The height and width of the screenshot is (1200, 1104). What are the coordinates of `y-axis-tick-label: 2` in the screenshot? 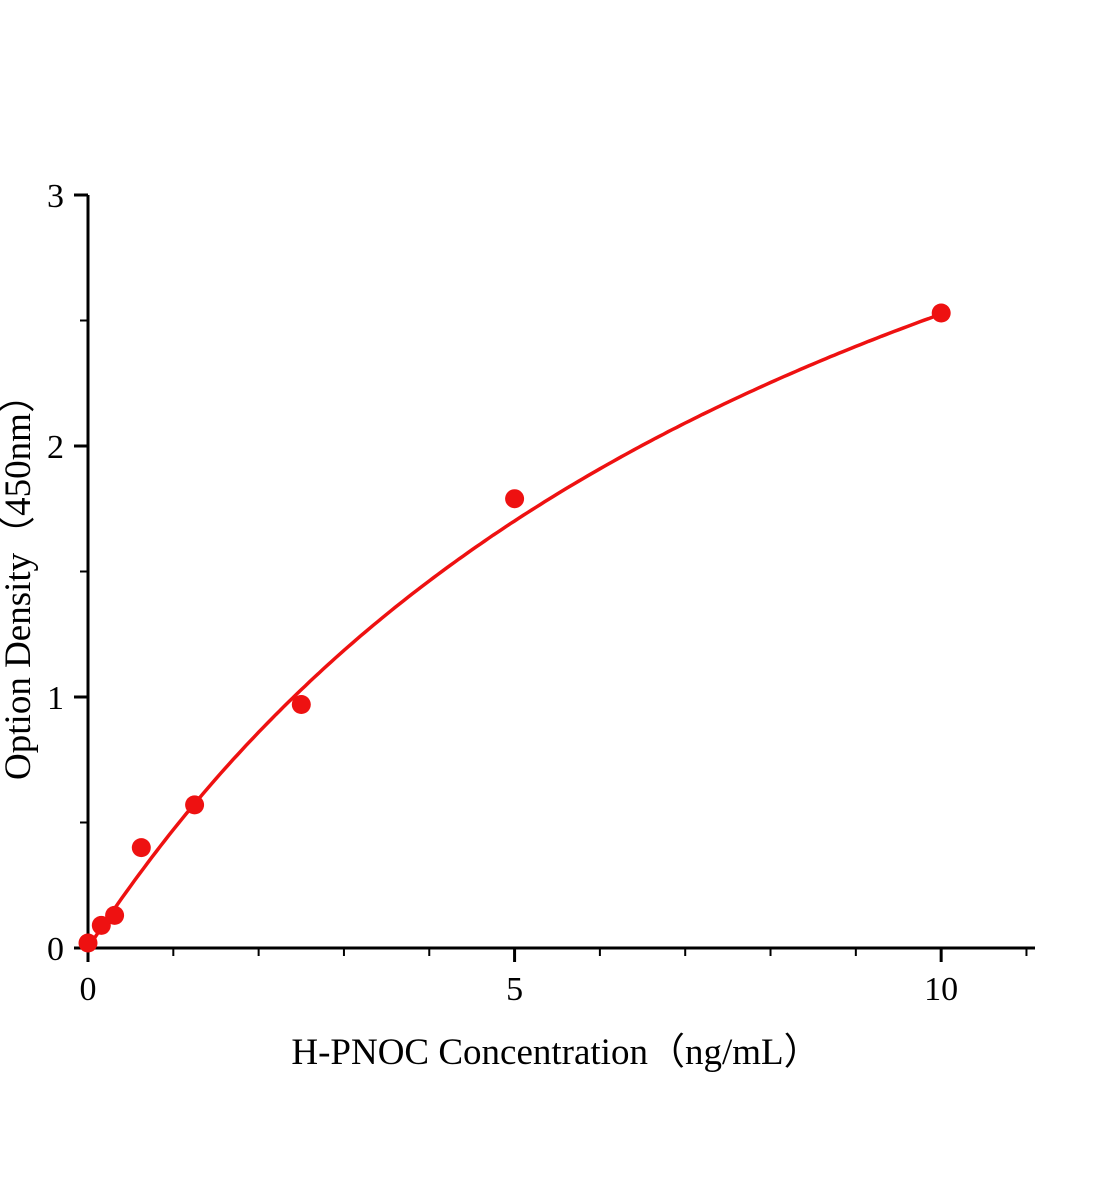 It's located at (55, 447).